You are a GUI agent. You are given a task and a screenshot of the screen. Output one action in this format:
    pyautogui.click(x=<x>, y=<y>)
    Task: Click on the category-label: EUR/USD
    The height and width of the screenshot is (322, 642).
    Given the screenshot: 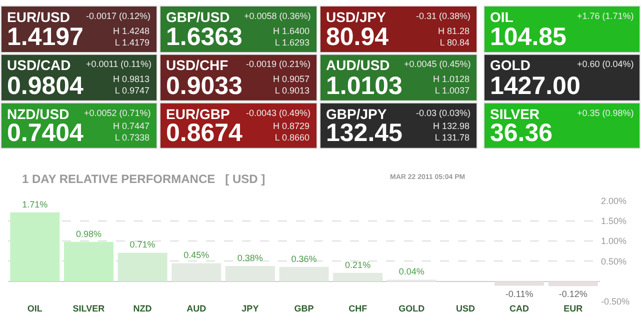 What is the action you would take?
    pyautogui.click(x=38, y=17)
    